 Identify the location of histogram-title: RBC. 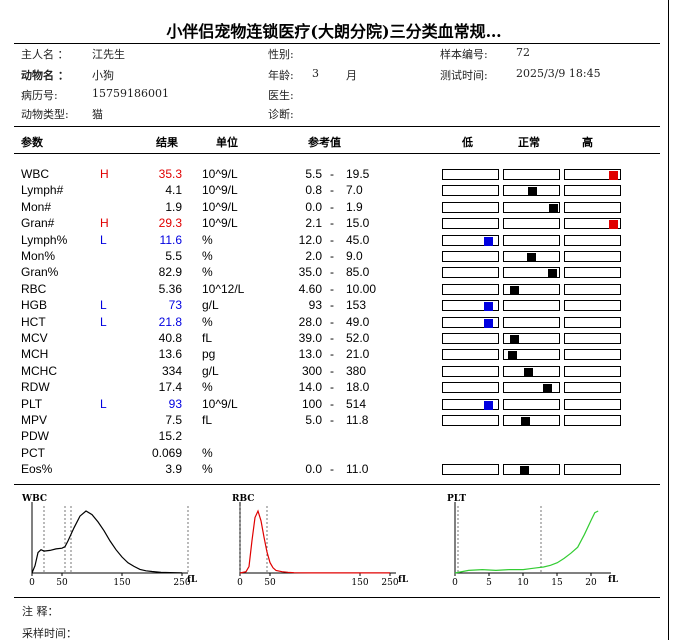
(243, 499).